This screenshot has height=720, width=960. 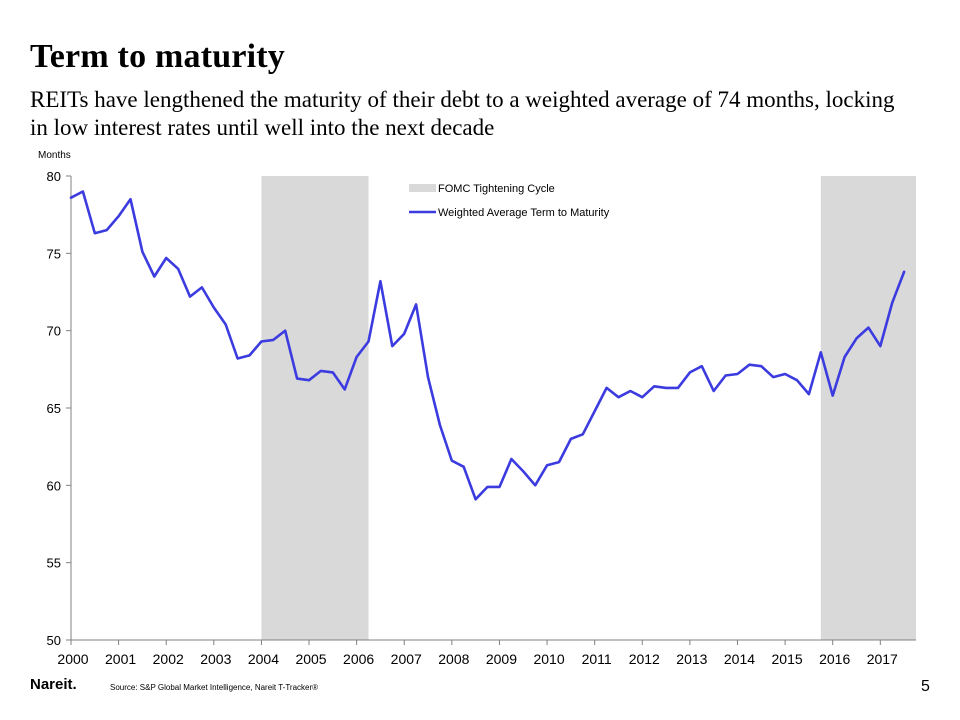 I want to click on y-axis-label: Months, so click(x=54, y=155).